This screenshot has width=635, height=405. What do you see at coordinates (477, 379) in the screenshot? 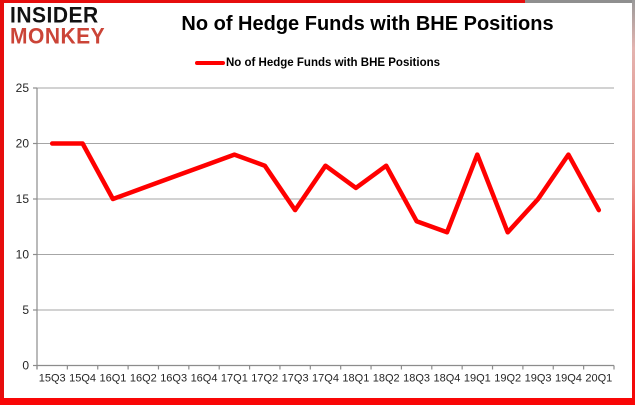
I see `x-axis-label: 19Q1` at bounding box center [477, 379].